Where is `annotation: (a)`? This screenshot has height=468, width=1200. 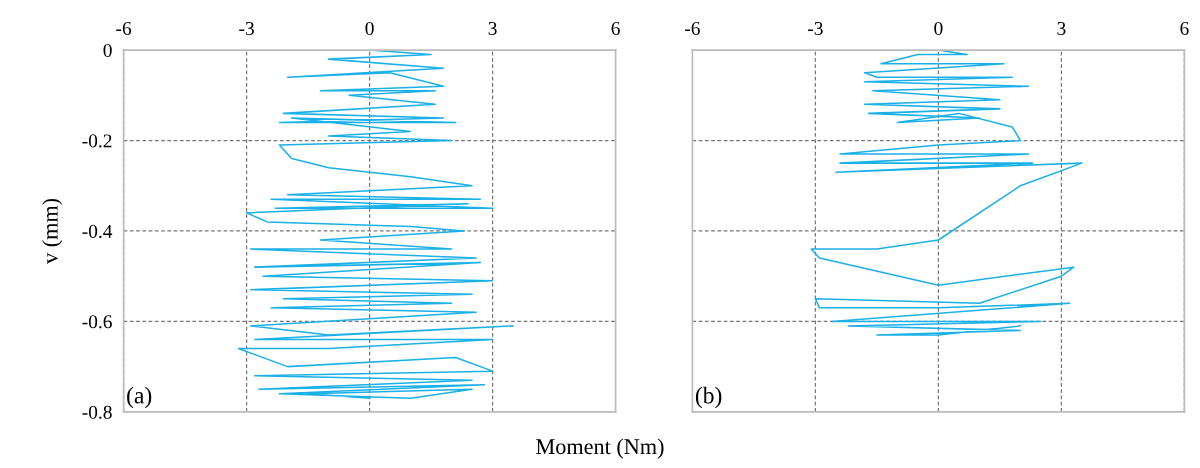
annotation: (a) is located at coordinates (139, 397).